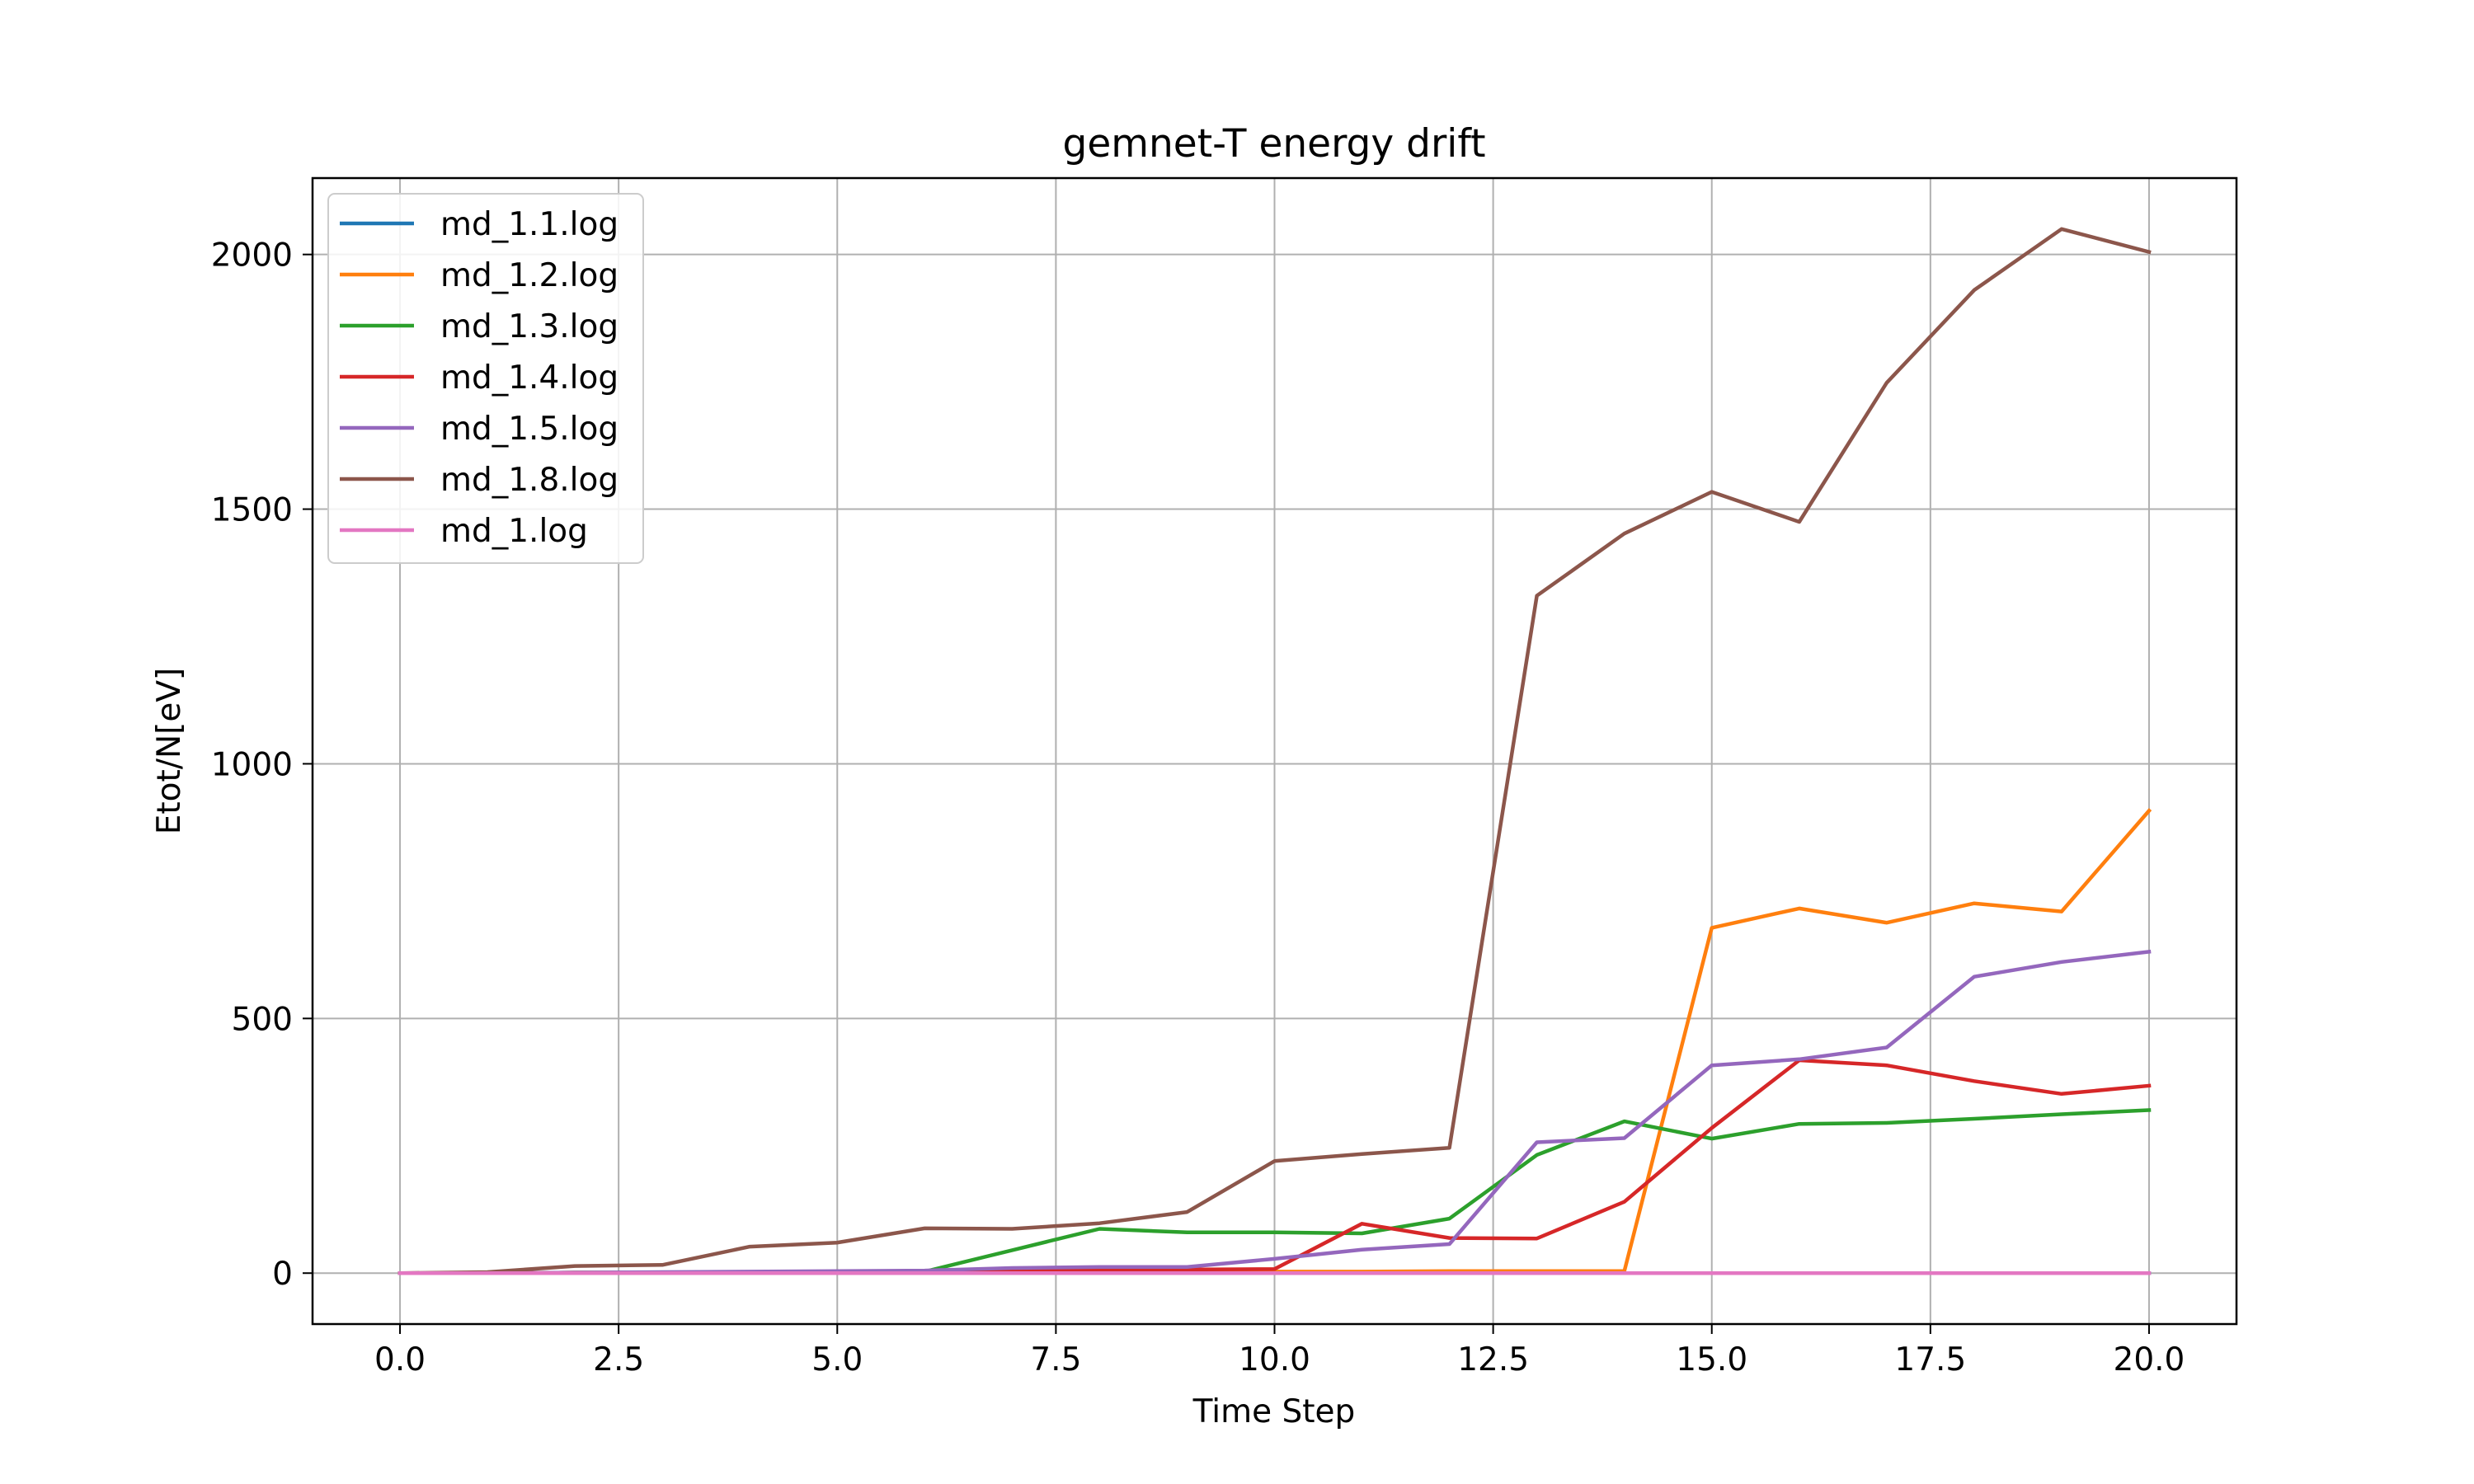 This screenshot has width=2474, height=1484. I want to click on y-tick-label: 0, so click(282, 1274).